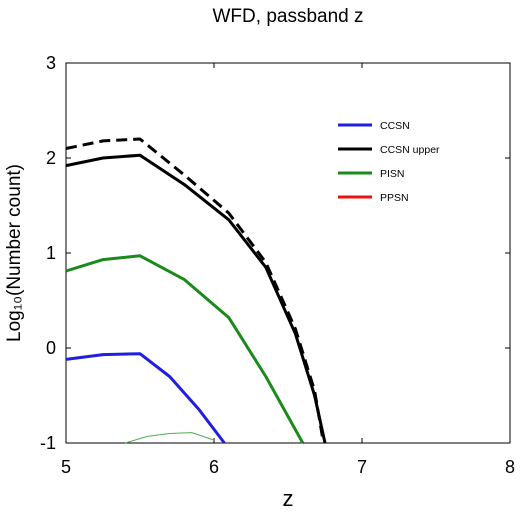  What do you see at coordinates (395, 126) in the screenshot?
I see `legend-label: CCSN` at bounding box center [395, 126].